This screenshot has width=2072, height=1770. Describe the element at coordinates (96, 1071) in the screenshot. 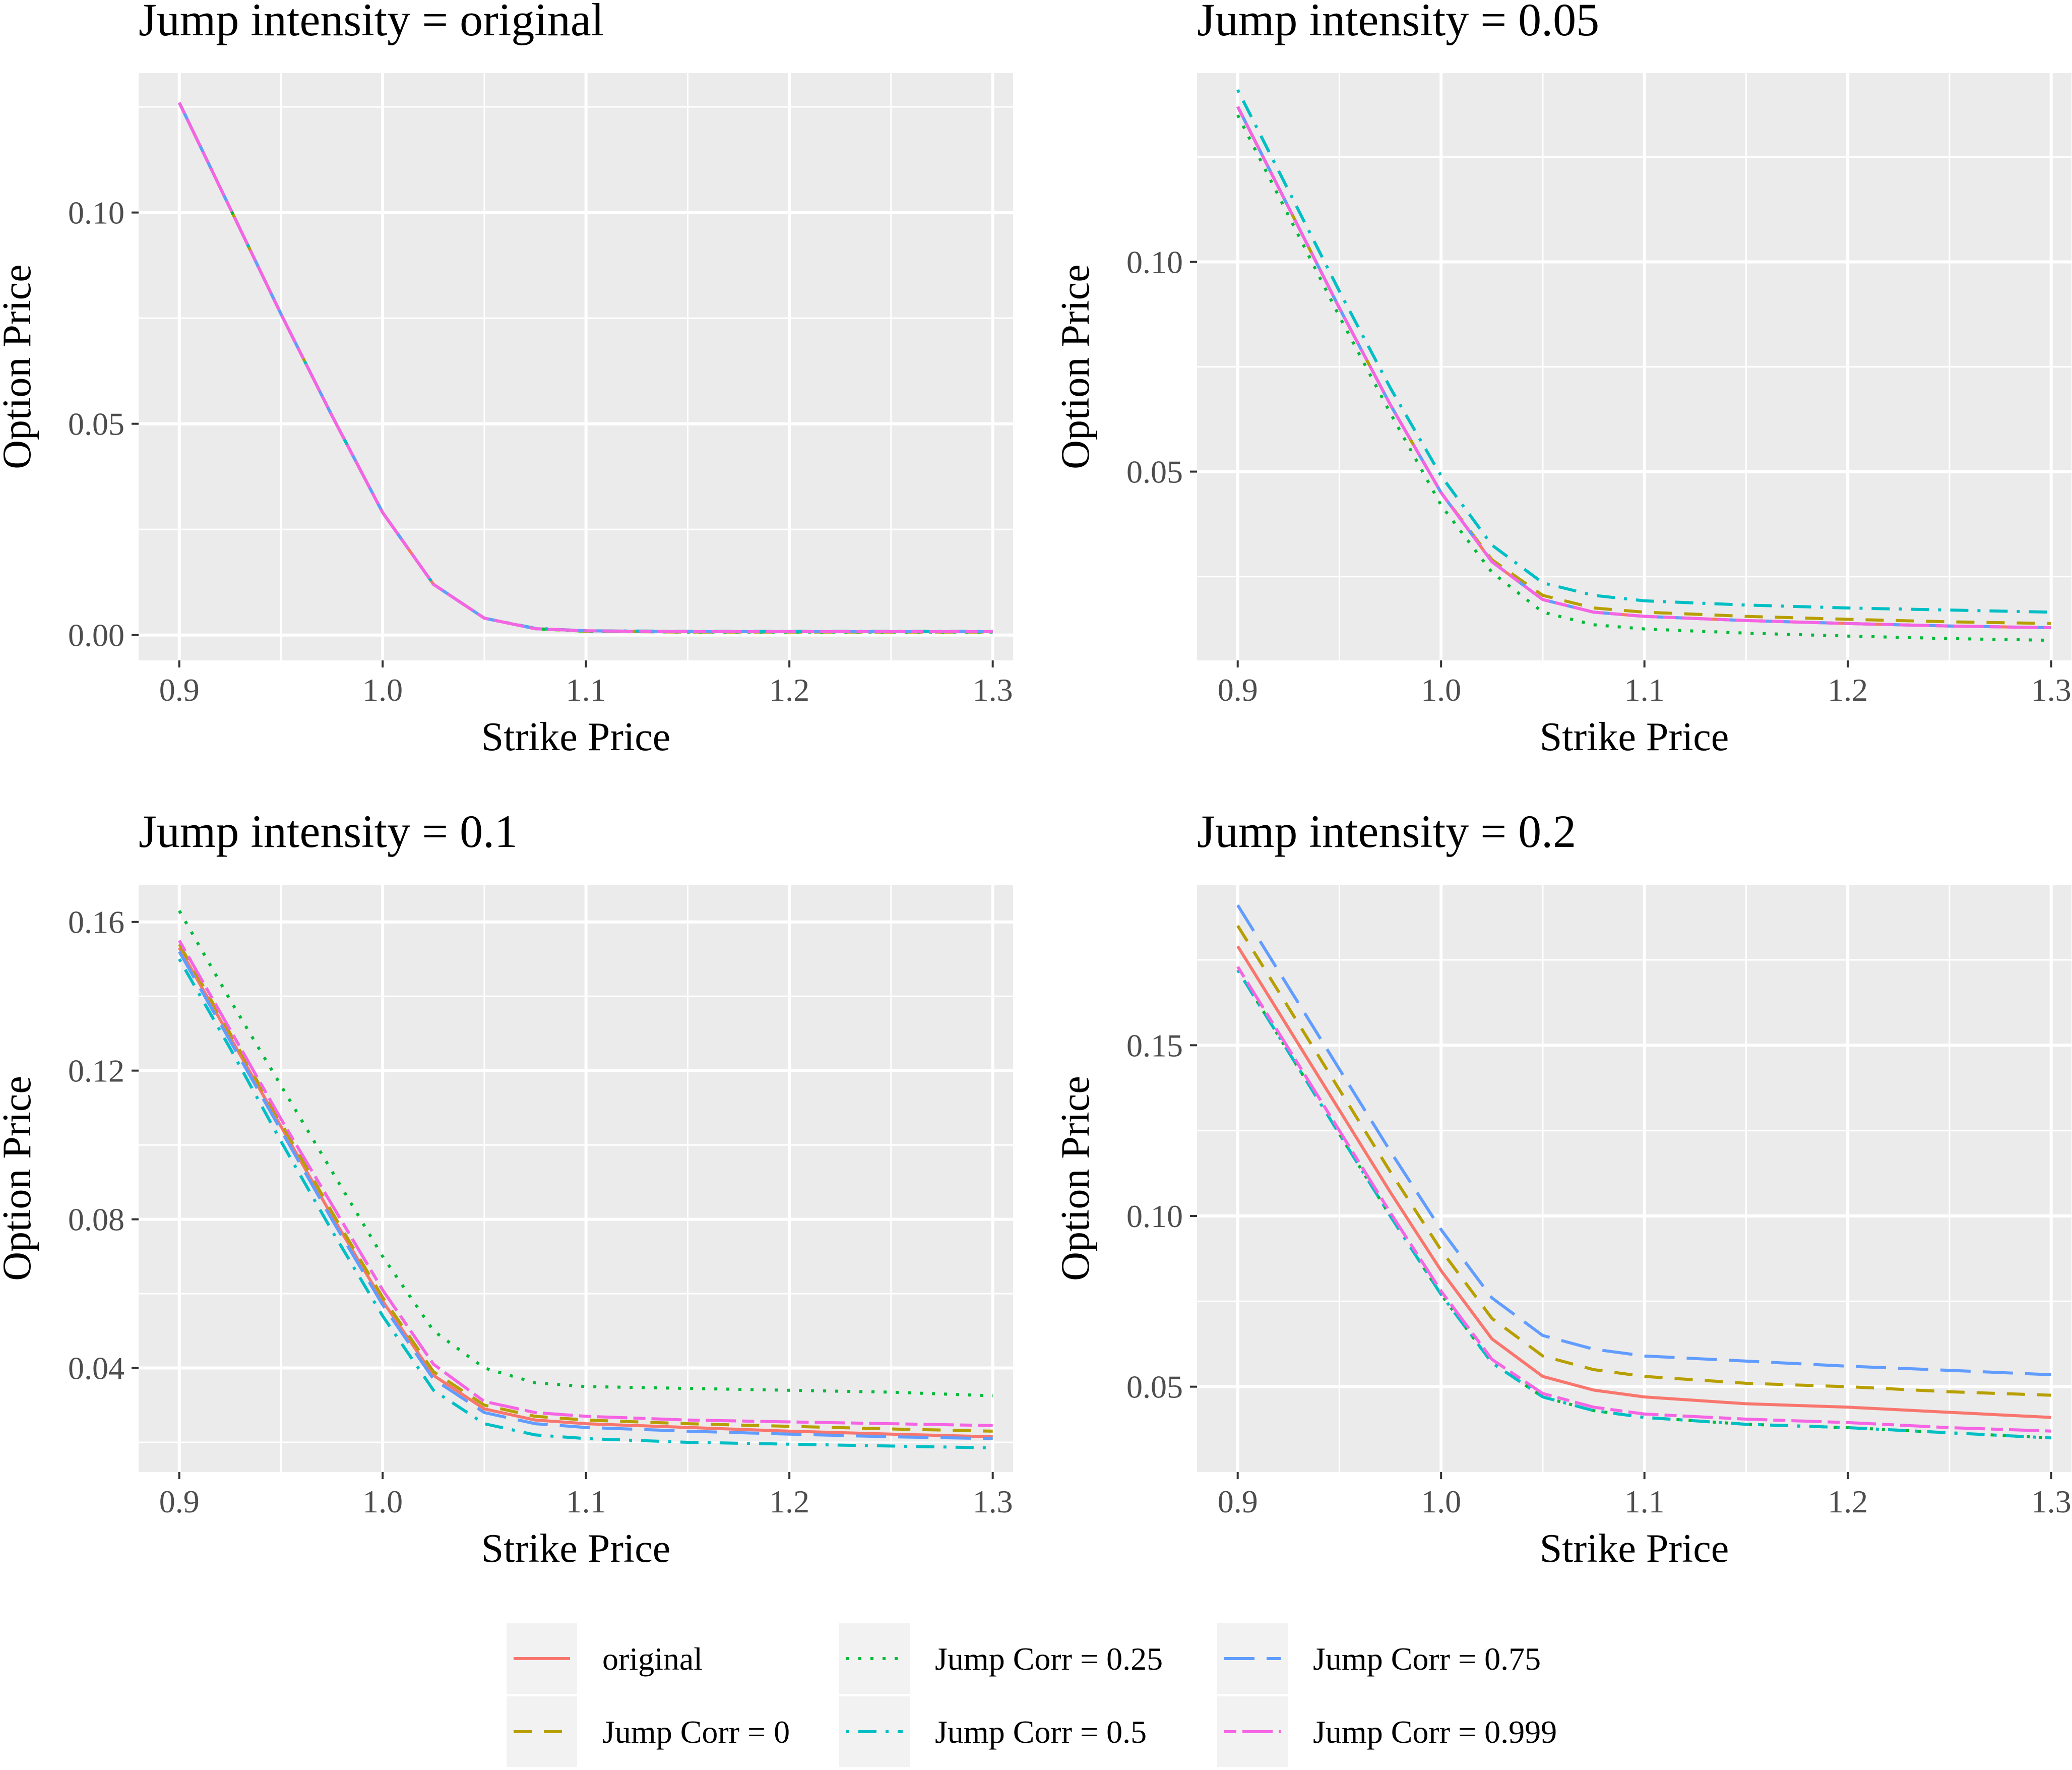

I see `y-tick-label: 0.12` at that location.